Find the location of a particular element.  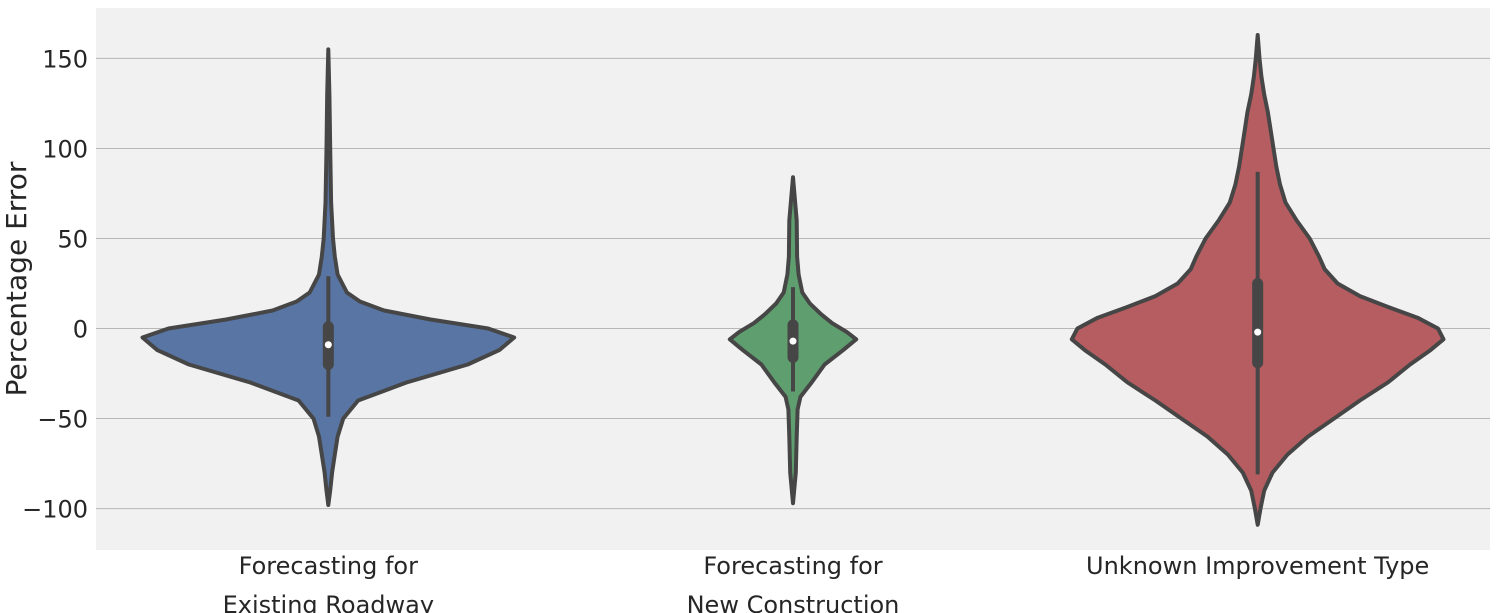

y-axis-label: Percentage Error is located at coordinates (16, 278).